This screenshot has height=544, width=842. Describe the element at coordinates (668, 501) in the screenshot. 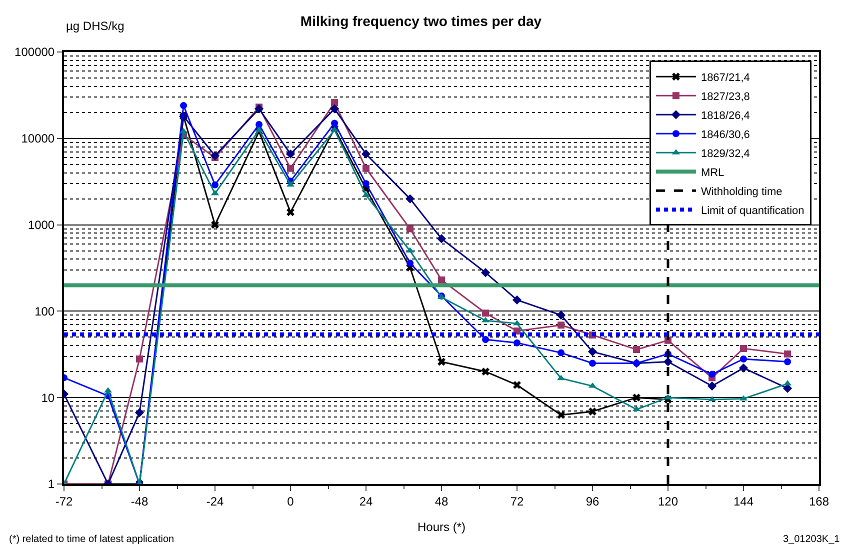

I see `x-tick-label: 120` at that location.